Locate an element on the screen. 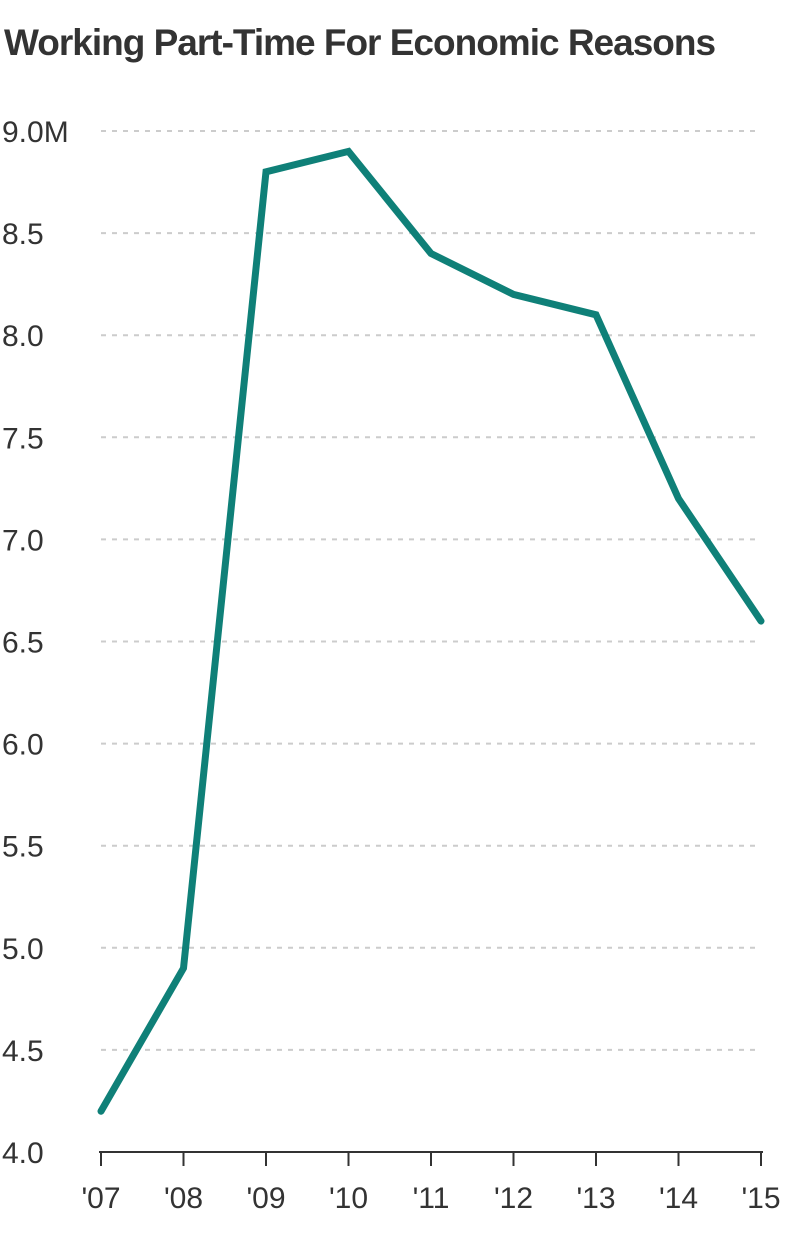 The image size is (786, 1257). y-tick-label: 8.0 is located at coordinates (23, 336).